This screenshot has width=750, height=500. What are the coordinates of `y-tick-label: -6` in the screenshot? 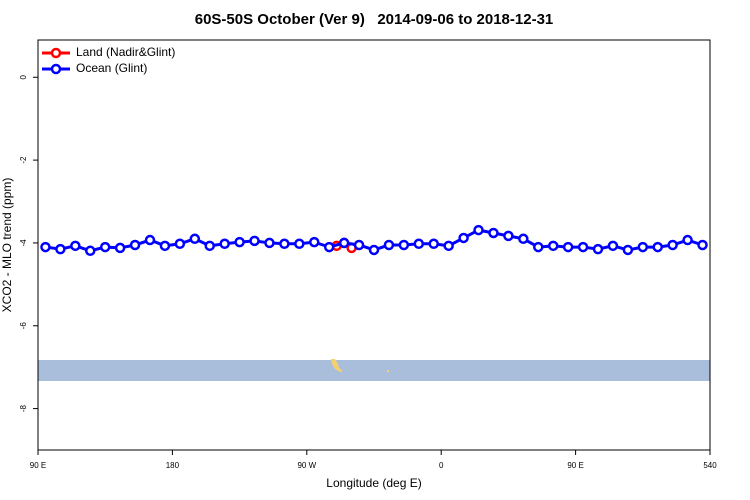 It's located at (23, 326).